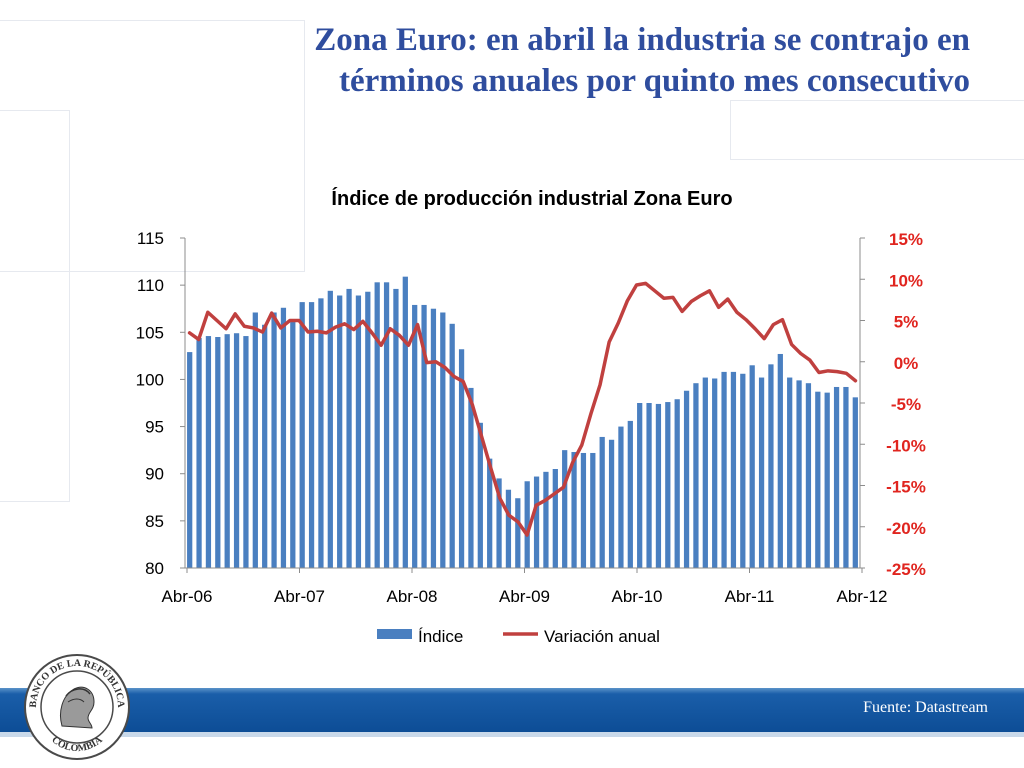 This screenshot has height=768, width=1024. What do you see at coordinates (512, 734) in the screenshot?
I see `footer-stripe` at bounding box center [512, 734].